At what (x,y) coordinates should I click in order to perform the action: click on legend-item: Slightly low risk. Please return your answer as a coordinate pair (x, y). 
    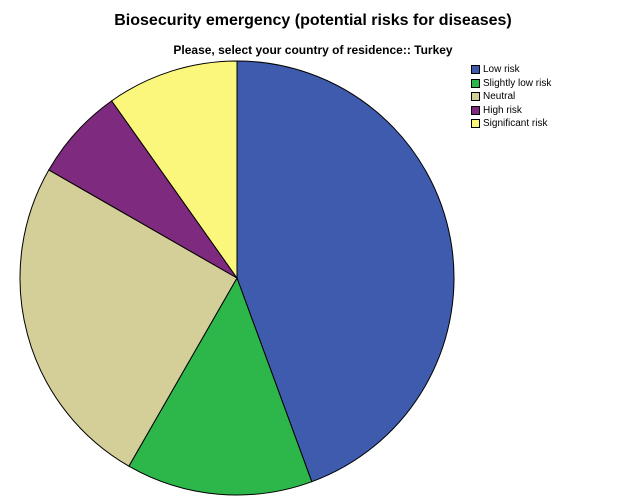
    Looking at the image, I should click on (511, 84).